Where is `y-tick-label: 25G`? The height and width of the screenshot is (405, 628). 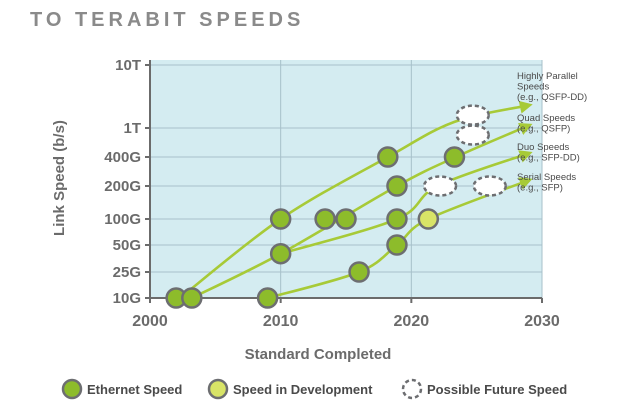 y-tick-label: 25G is located at coordinates (127, 272).